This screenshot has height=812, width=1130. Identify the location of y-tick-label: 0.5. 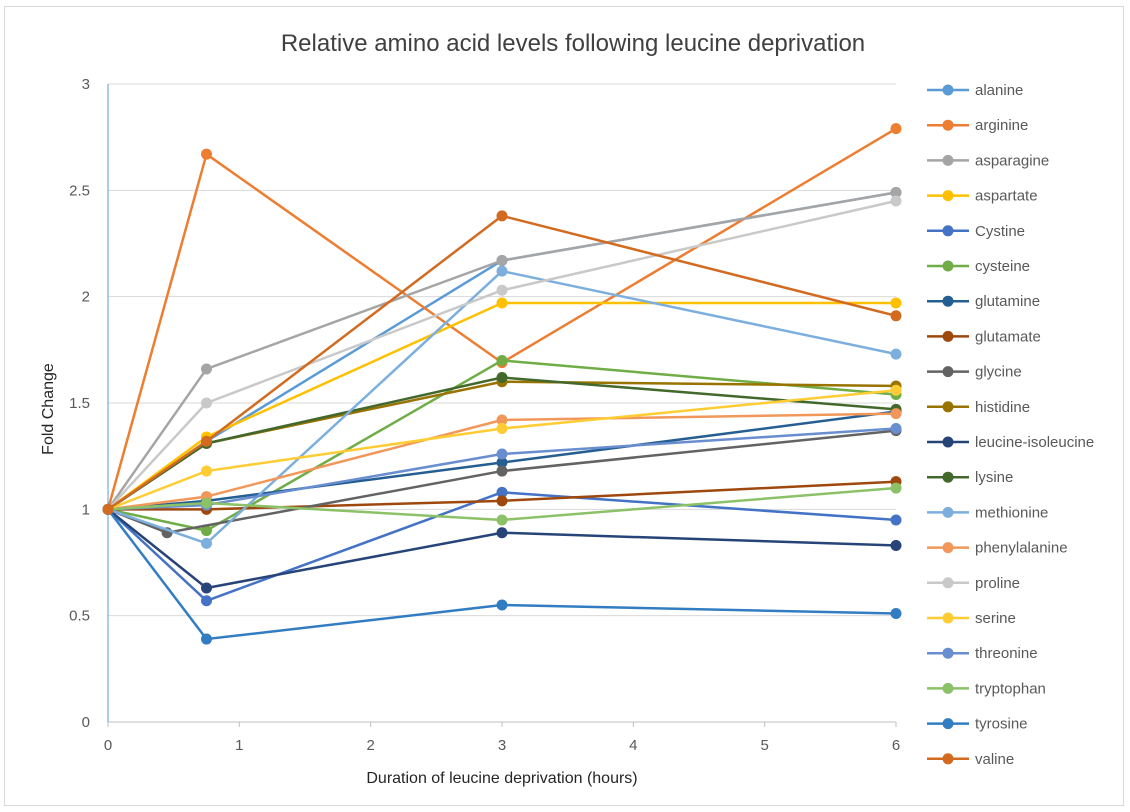
(79, 616).